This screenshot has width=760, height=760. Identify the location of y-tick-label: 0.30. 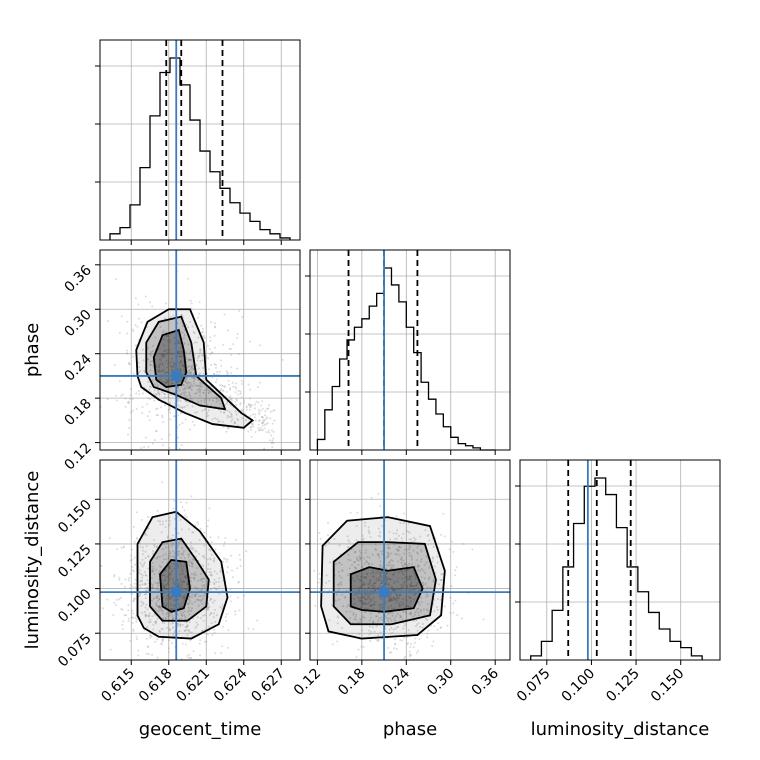
(77, 323).